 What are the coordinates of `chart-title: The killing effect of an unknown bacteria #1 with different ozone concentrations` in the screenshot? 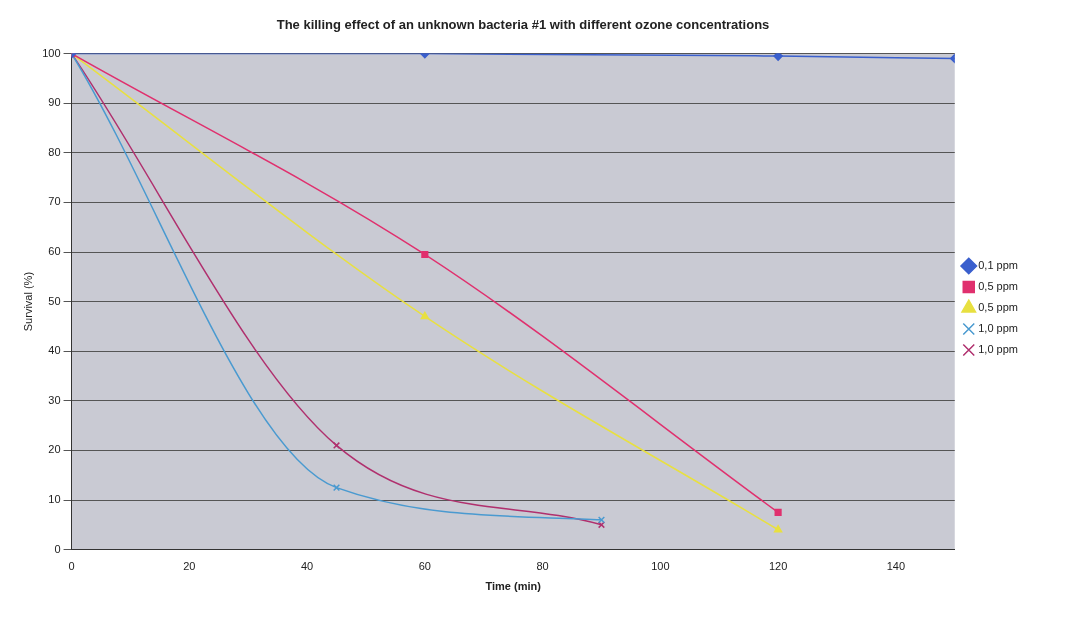 It's located at (523, 25).